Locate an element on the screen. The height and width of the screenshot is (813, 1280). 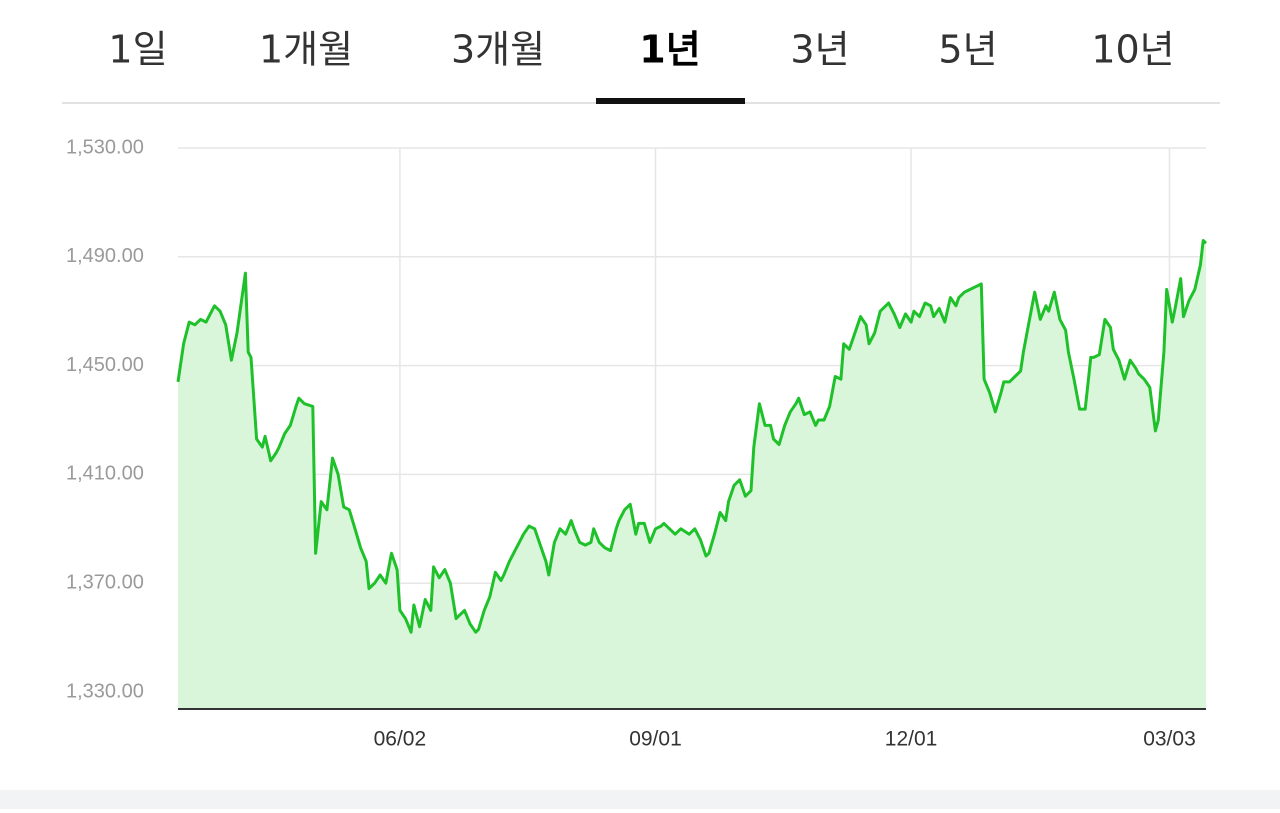
tab: 10년 is located at coordinates (1132, 50).